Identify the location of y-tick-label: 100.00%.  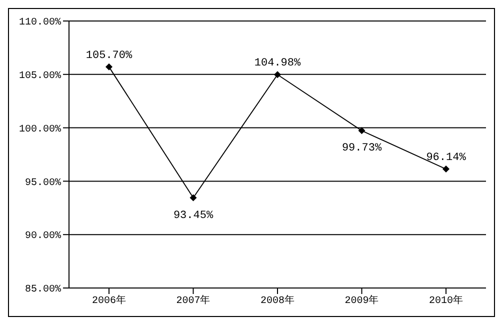
(39, 130).